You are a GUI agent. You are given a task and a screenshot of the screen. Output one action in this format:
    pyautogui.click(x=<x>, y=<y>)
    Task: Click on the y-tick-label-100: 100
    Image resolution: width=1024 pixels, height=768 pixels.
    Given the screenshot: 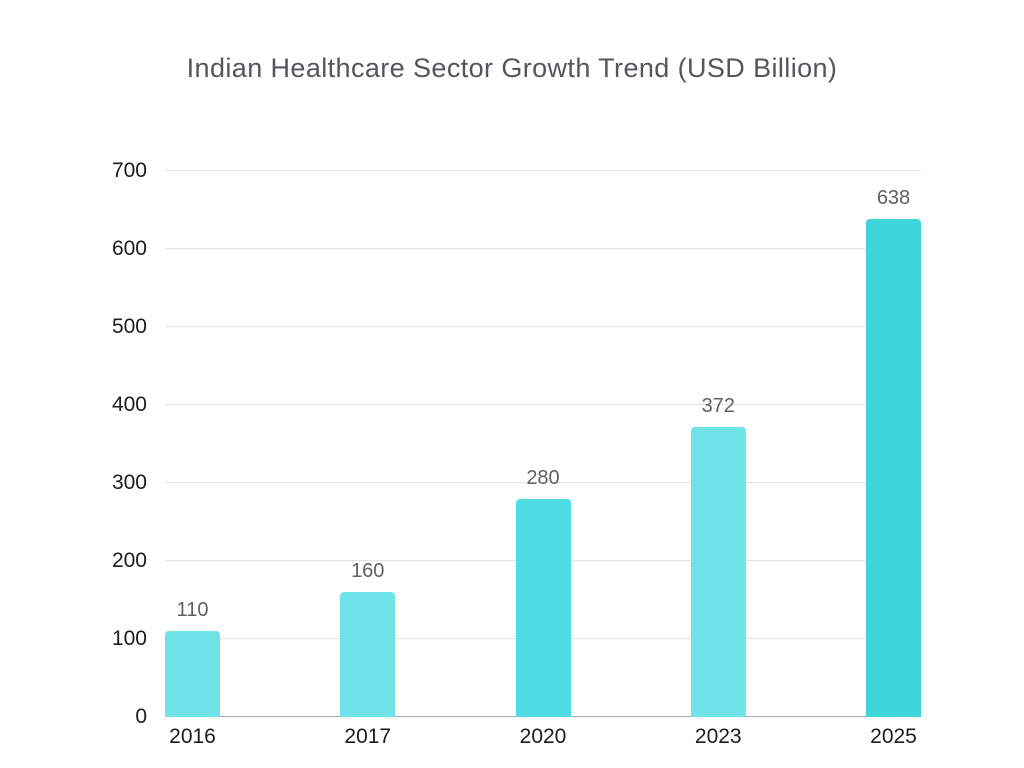 What is the action you would take?
    pyautogui.click(x=129, y=638)
    